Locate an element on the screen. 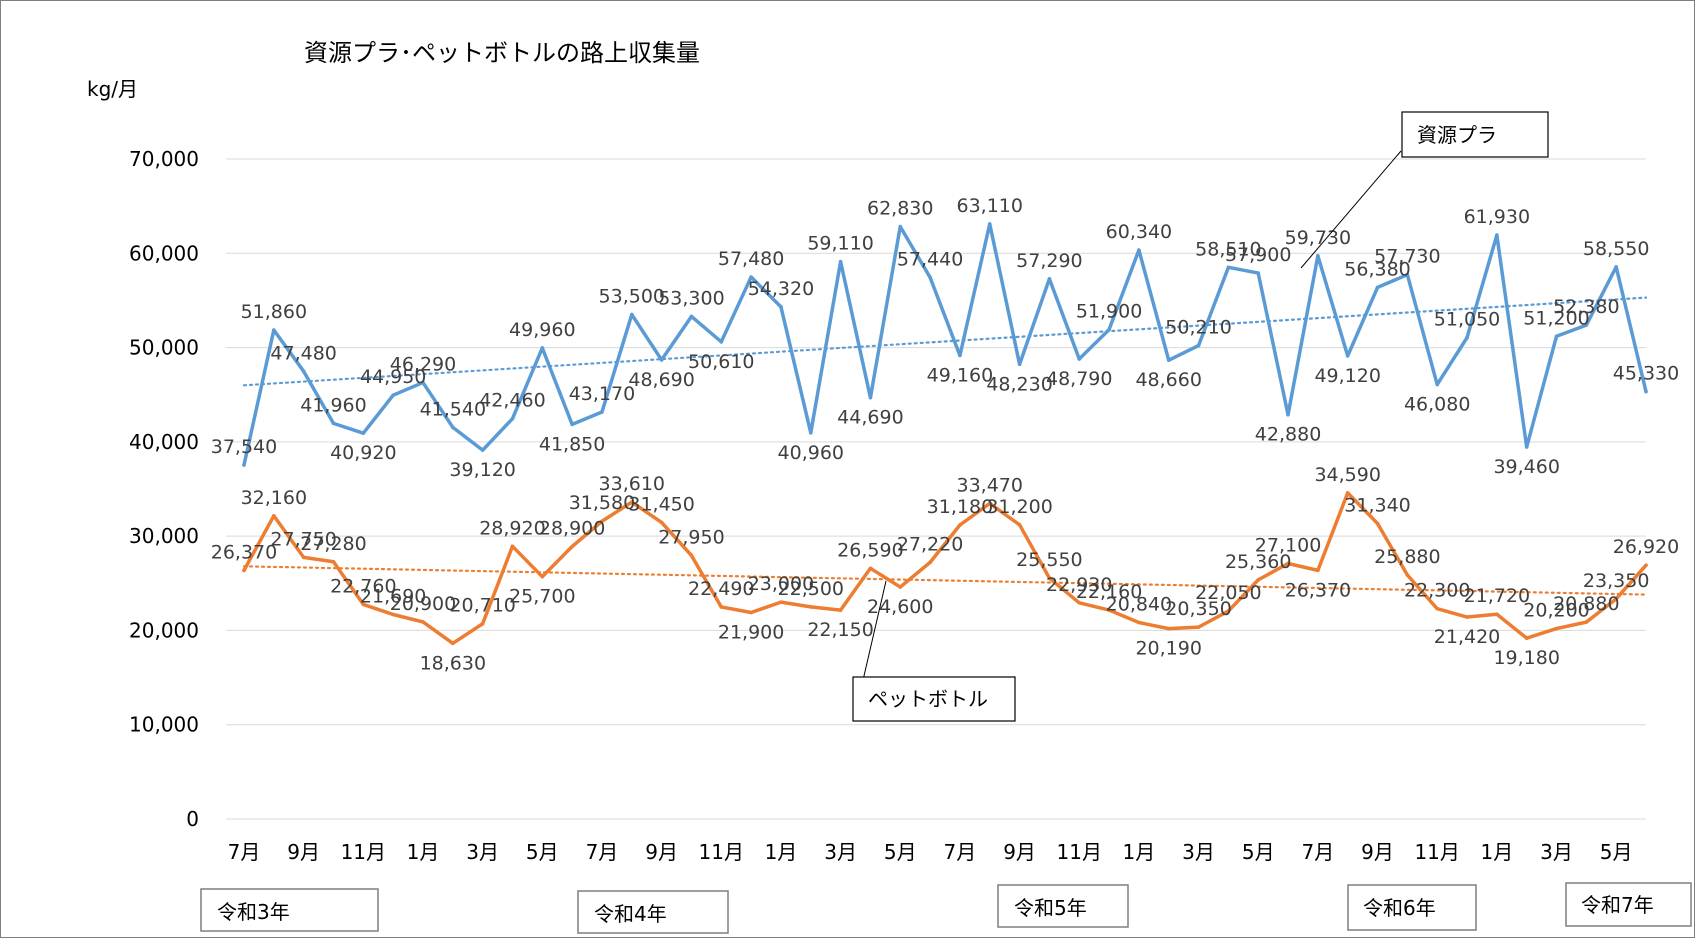 The image size is (1697, 941). data-label: 44,690 is located at coordinates (870, 418).